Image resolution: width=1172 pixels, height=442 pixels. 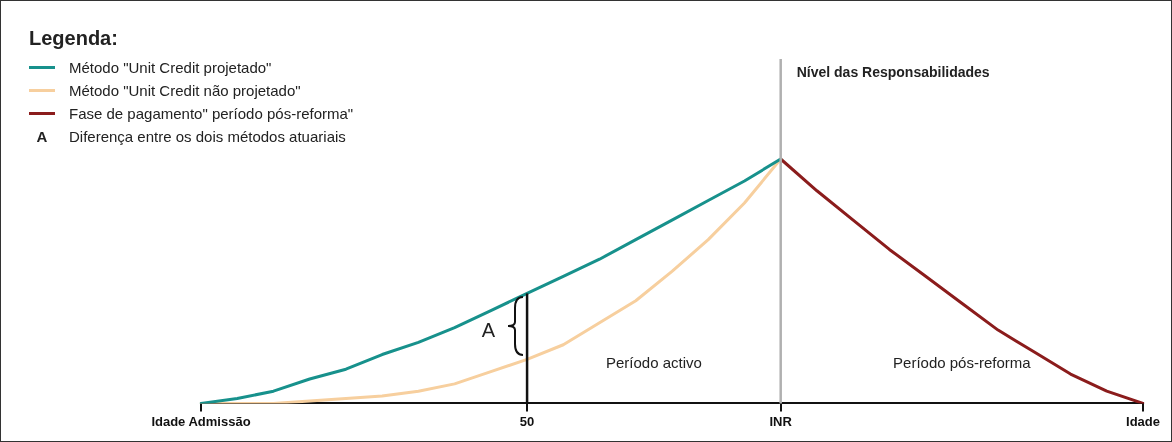 What do you see at coordinates (1143, 421) in the screenshot?
I see `x-tick-label: Idade` at bounding box center [1143, 421].